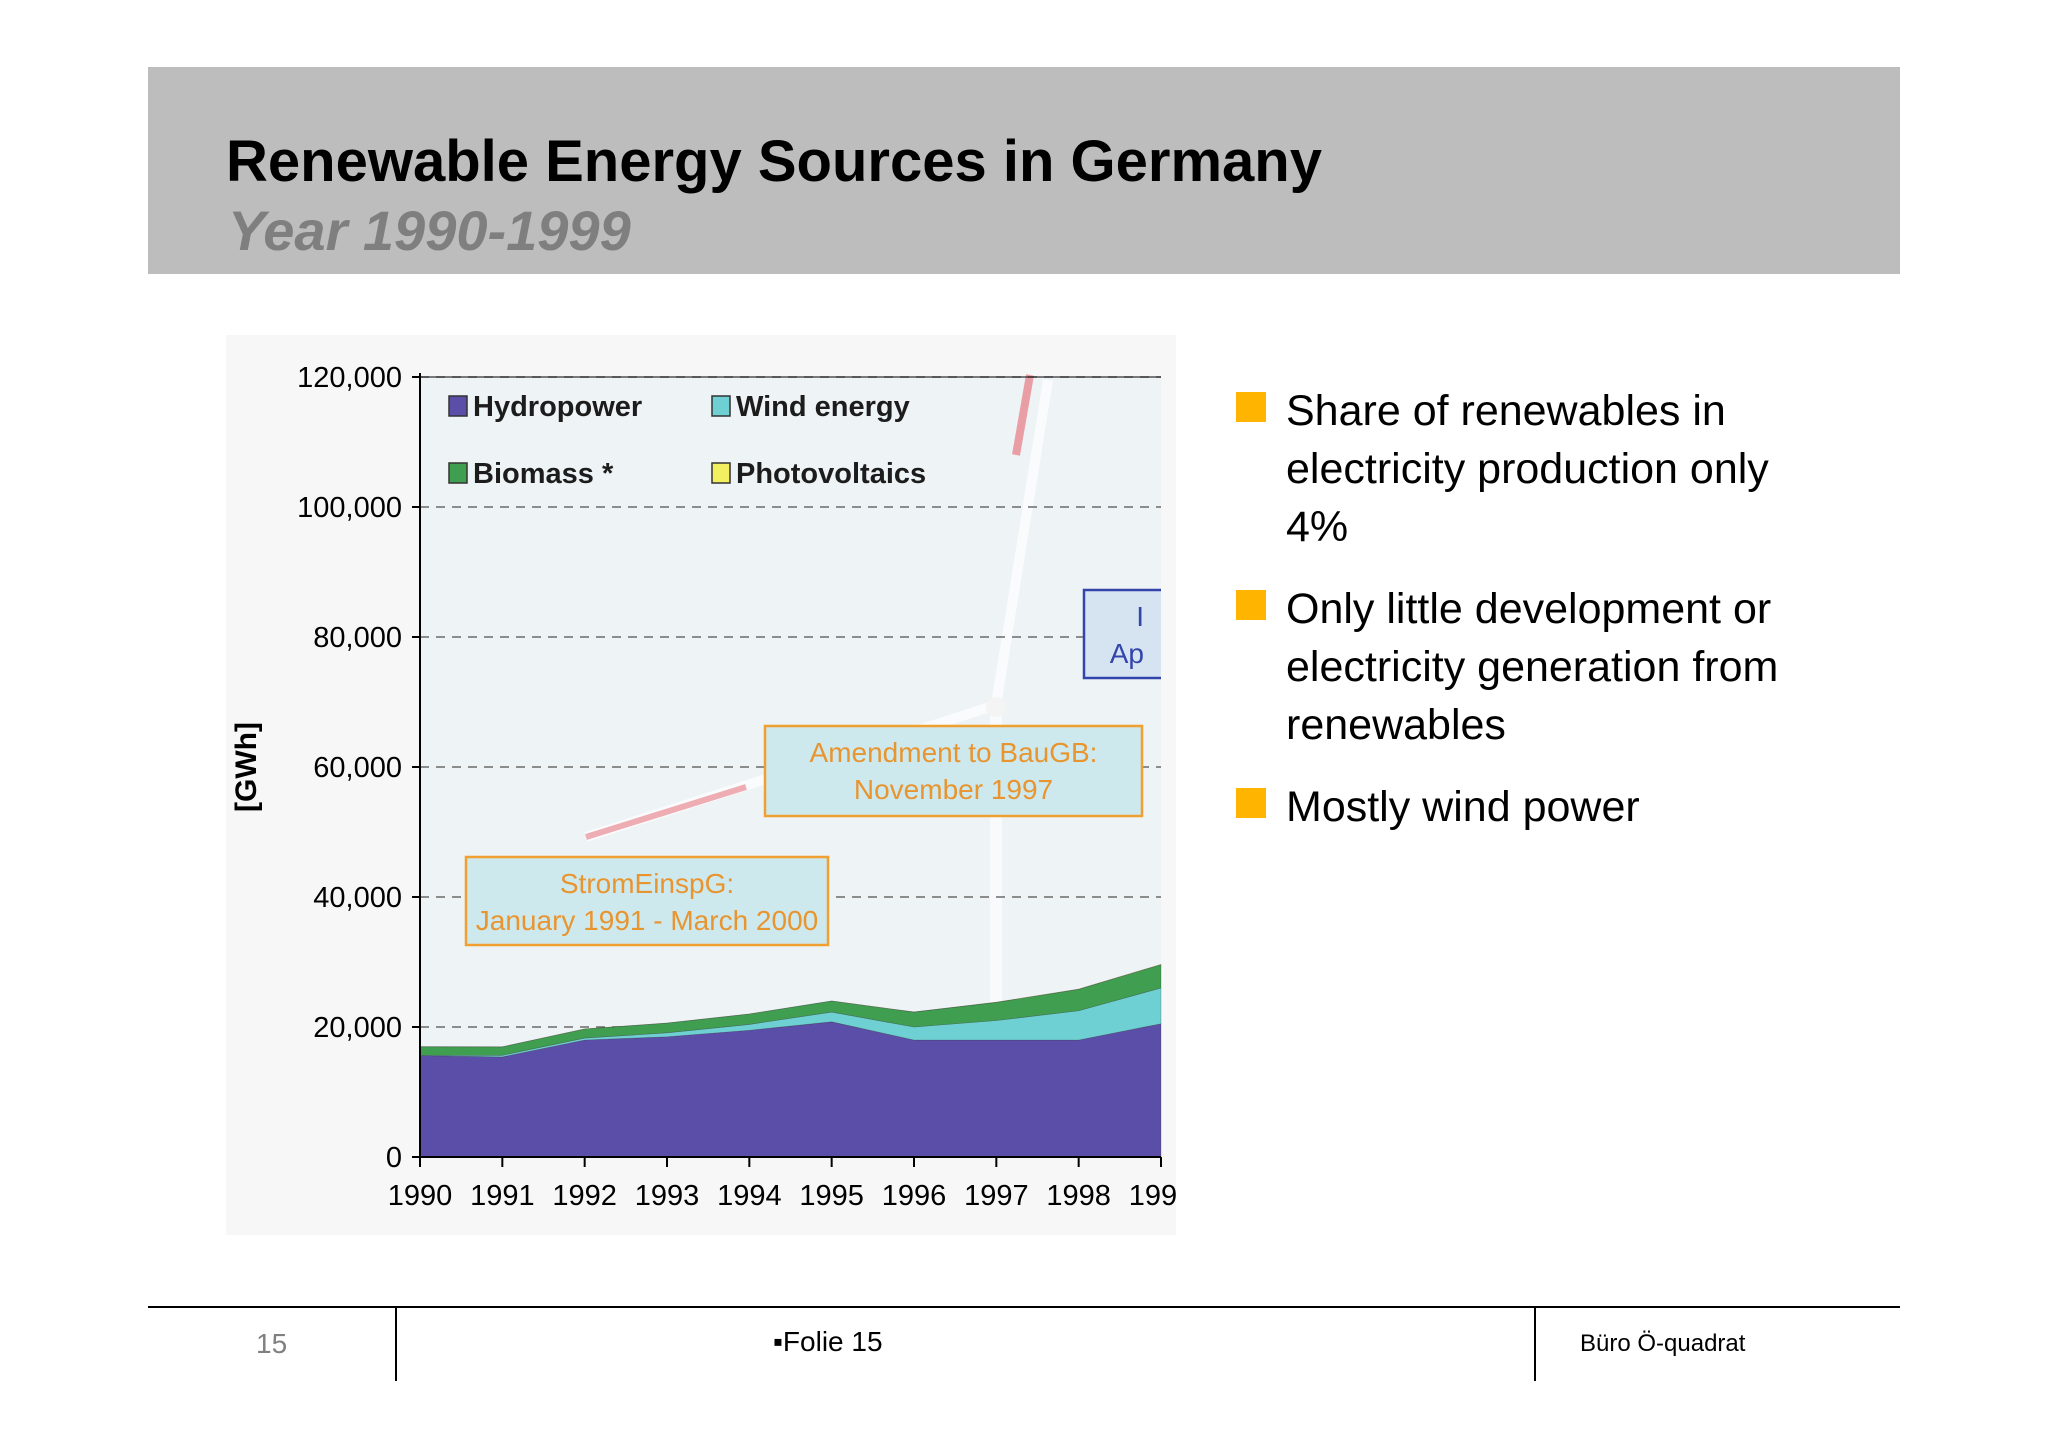 This screenshot has width=2048, height=1447. I want to click on turbine-blade, so click(1022, 542).